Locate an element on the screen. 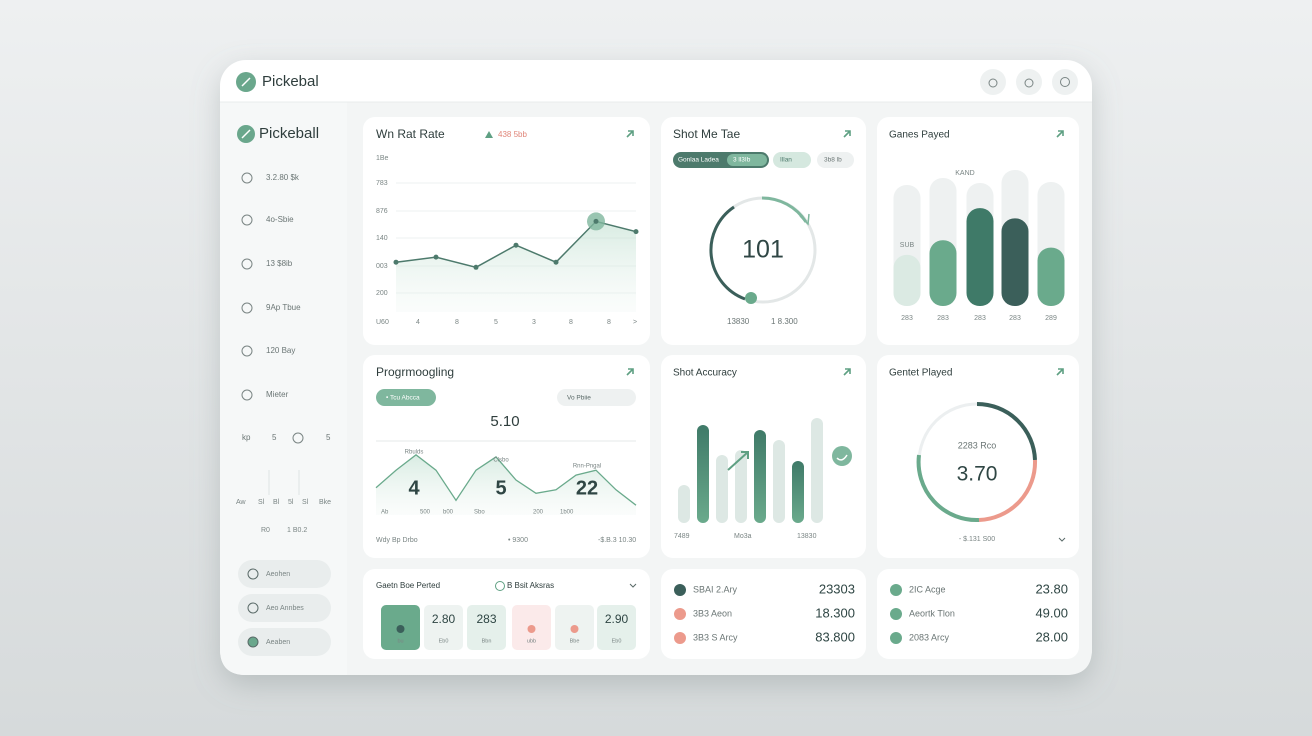  card-title: Progrmoogling is located at coordinates (415, 372).